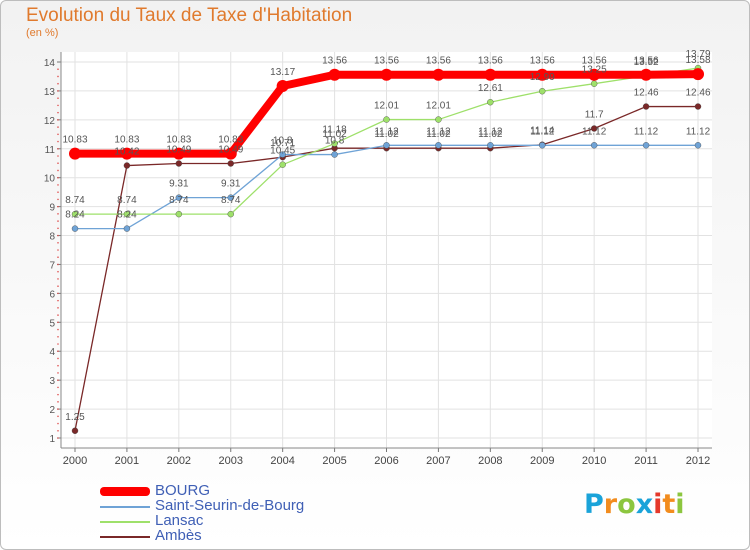 This screenshot has height=550, width=750. I want to click on y-tick-label: 6, so click(52, 294).